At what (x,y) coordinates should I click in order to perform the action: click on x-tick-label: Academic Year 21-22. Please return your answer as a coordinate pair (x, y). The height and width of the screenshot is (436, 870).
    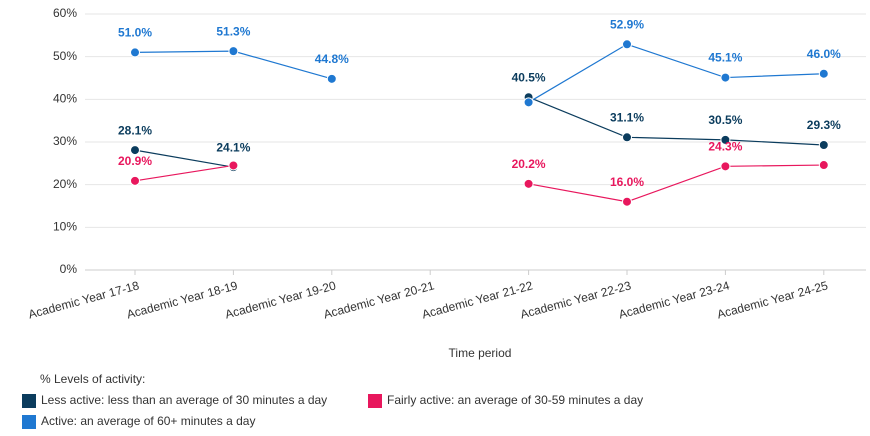
    Looking at the image, I should click on (477, 299).